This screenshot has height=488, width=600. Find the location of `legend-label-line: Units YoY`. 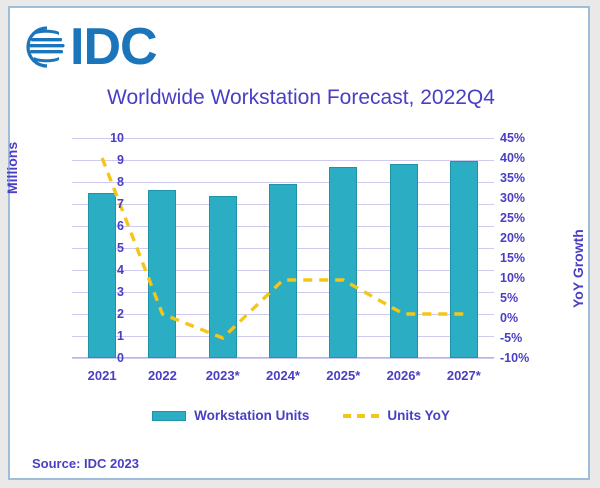

legend-label-line: Units YoY is located at coordinates (418, 415).